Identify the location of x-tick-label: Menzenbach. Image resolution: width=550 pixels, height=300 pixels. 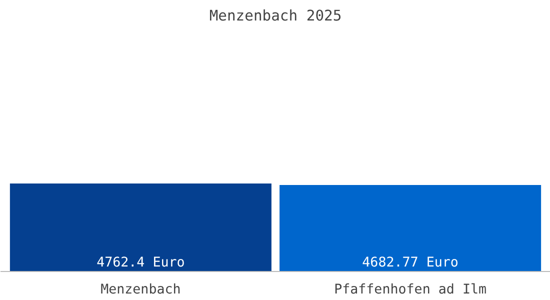
(140, 290).